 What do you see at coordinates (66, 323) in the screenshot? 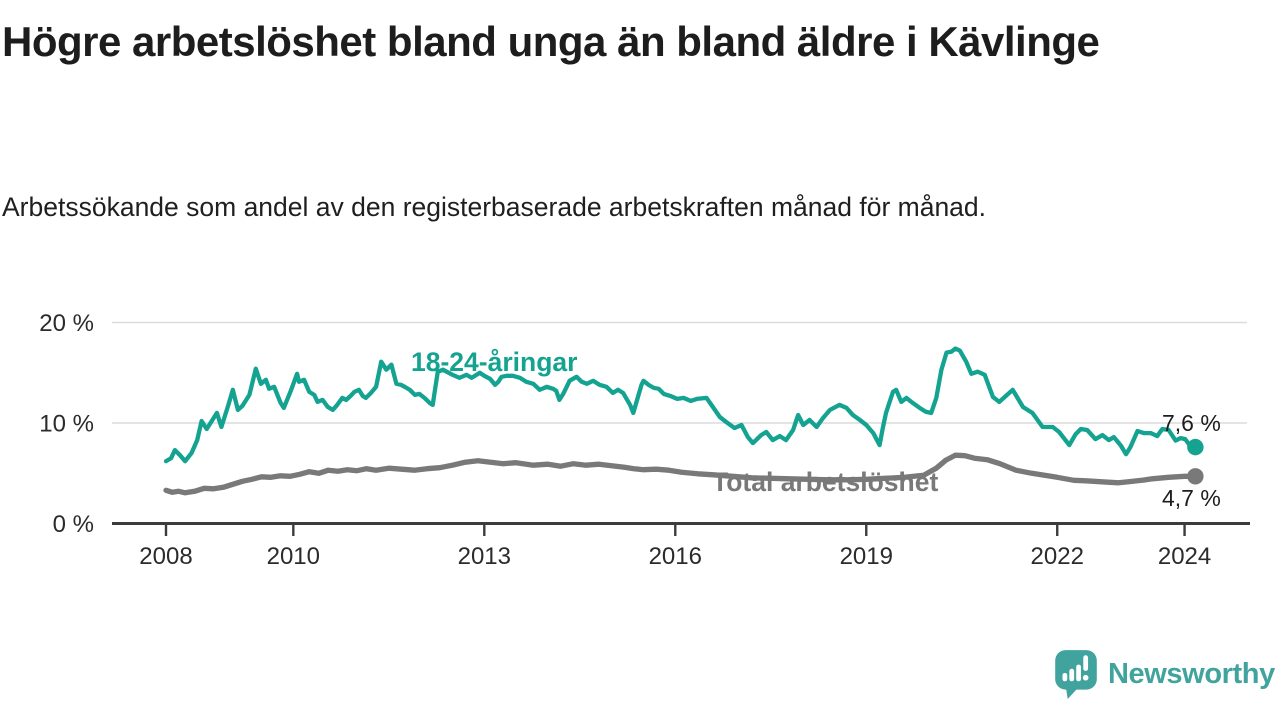
I see `y-axis-label-20: 20 %` at bounding box center [66, 323].